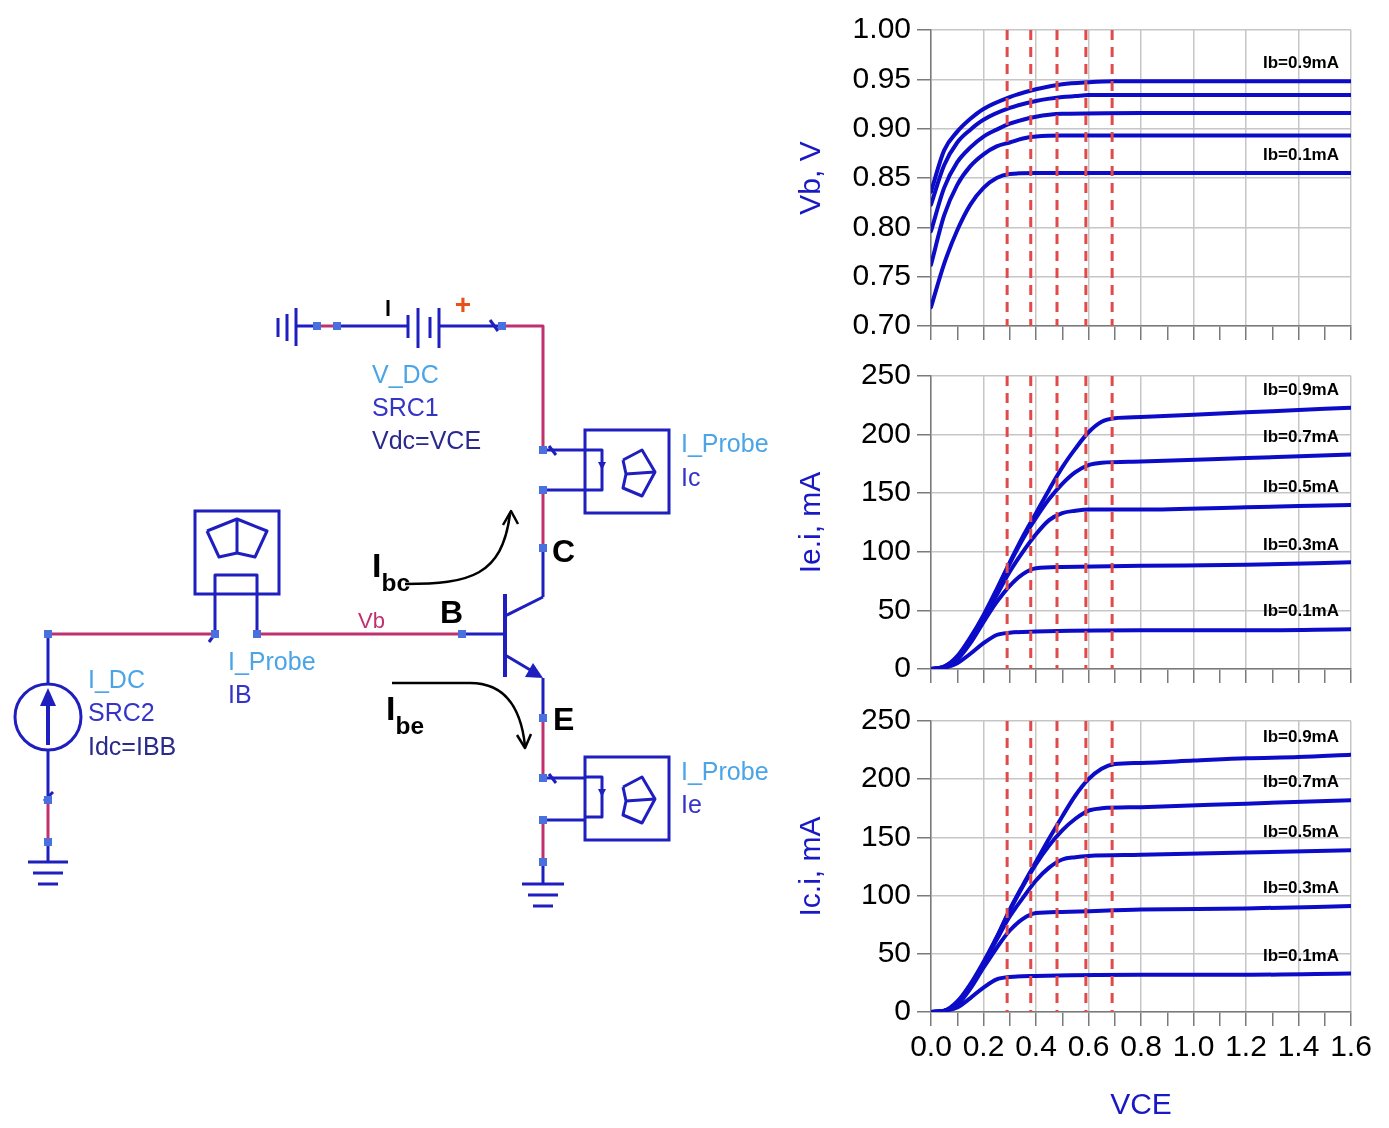 The width and height of the screenshot is (1389, 1128). Describe the element at coordinates (1193, 1046) in the screenshot. I see `x-tick-label: 1.0` at that location.